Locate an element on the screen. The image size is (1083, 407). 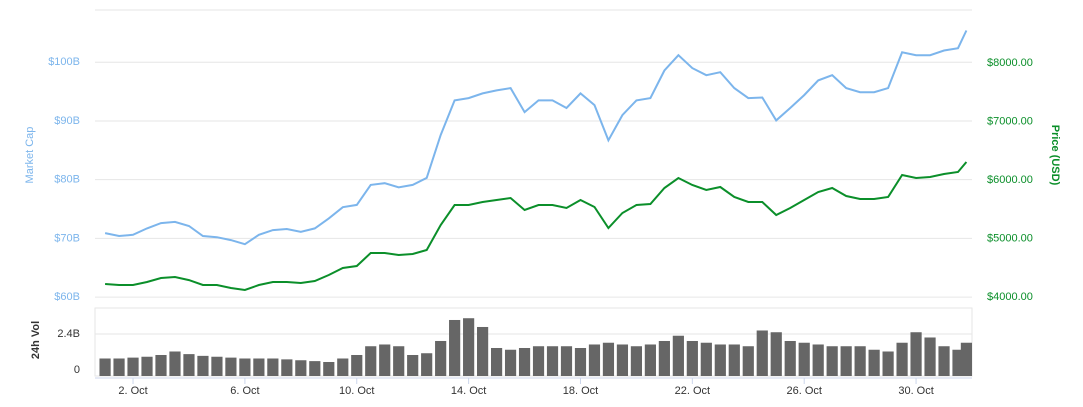
y-tick-label: $100B is located at coordinates (64, 62).